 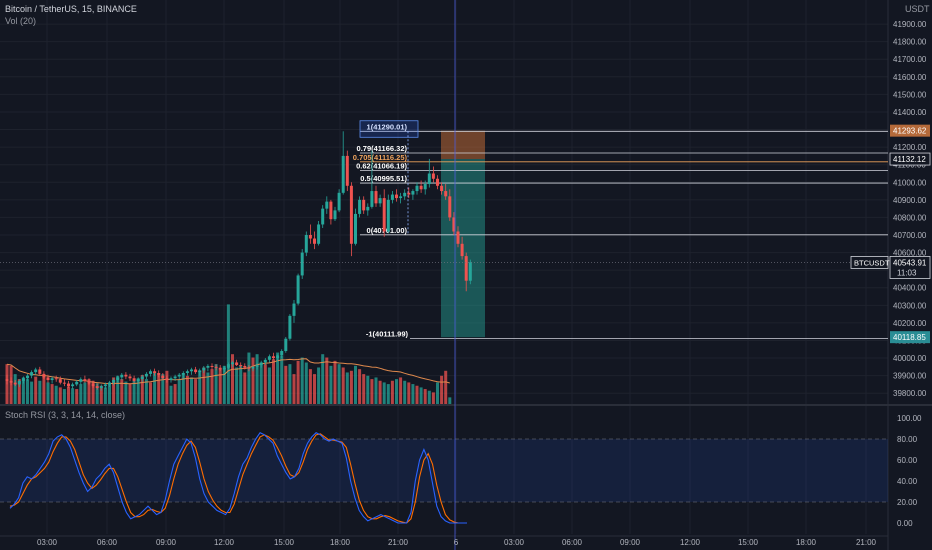 I want to click on stoch-rsi-label: Stoch RSI (3, 3, 14, 14, close), so click(x=65, y=415).